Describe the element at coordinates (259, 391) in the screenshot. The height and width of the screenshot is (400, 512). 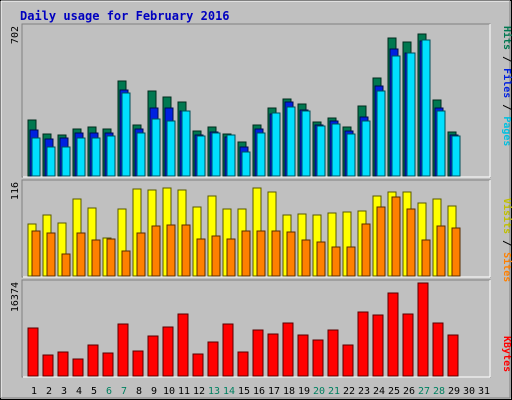
I see `x-tick-label: 16` at that location.